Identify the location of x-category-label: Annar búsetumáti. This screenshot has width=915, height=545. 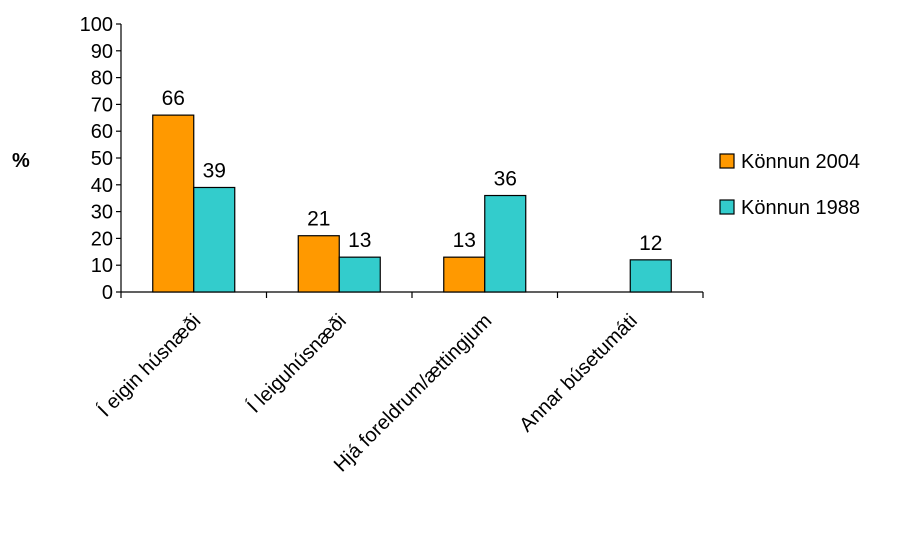
(578, 373).